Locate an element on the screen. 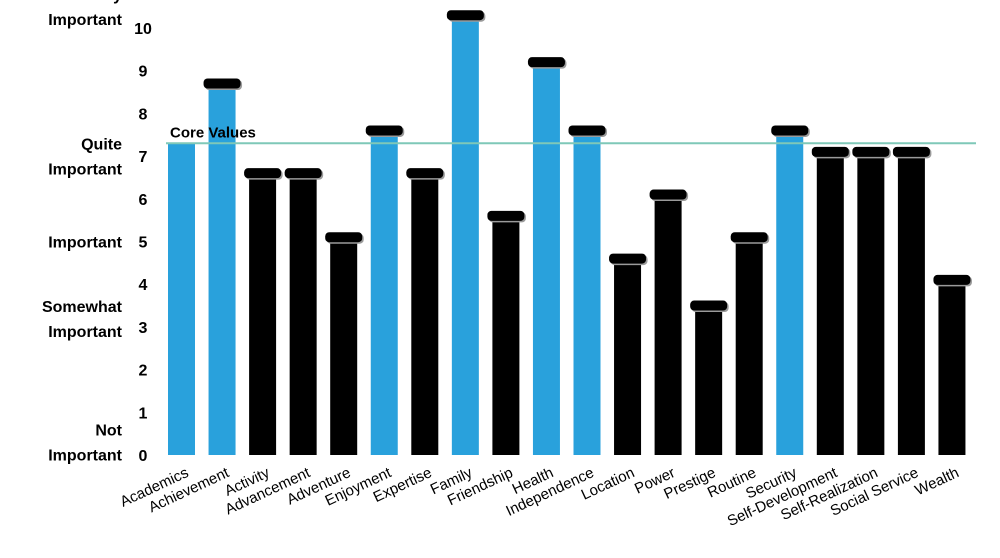 The image size is (1000, 558). bar-social-service is located at coordinates (912, 300).